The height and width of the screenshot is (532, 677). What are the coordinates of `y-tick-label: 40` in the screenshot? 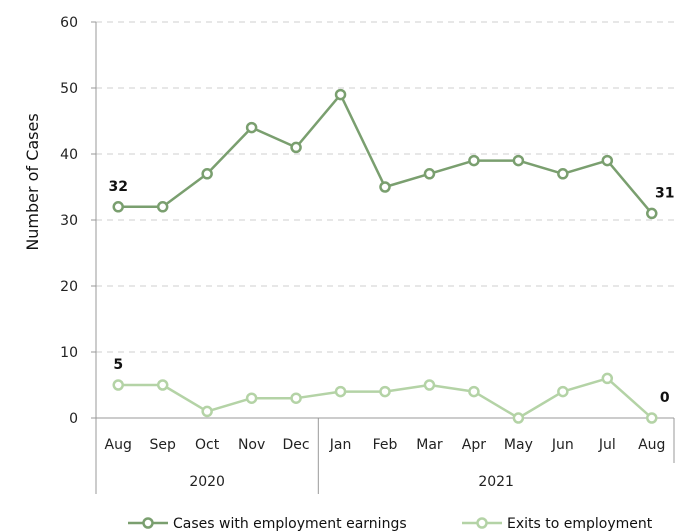 It's located at (69, 155).